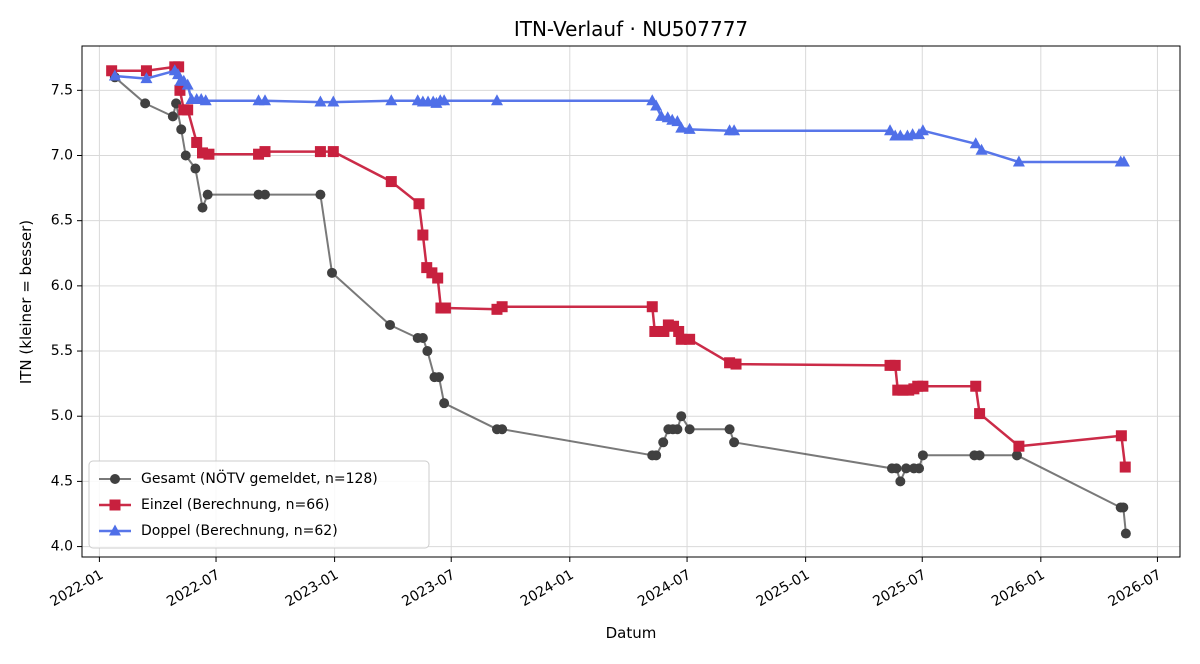 The width and height of the screenshot is (1200, 664). Describe the element at coordinates (259, 478) in the screenshot. I see `legend-label-gesamt: Gesamt (NÖTV gemeldet, n=128)` at that location.